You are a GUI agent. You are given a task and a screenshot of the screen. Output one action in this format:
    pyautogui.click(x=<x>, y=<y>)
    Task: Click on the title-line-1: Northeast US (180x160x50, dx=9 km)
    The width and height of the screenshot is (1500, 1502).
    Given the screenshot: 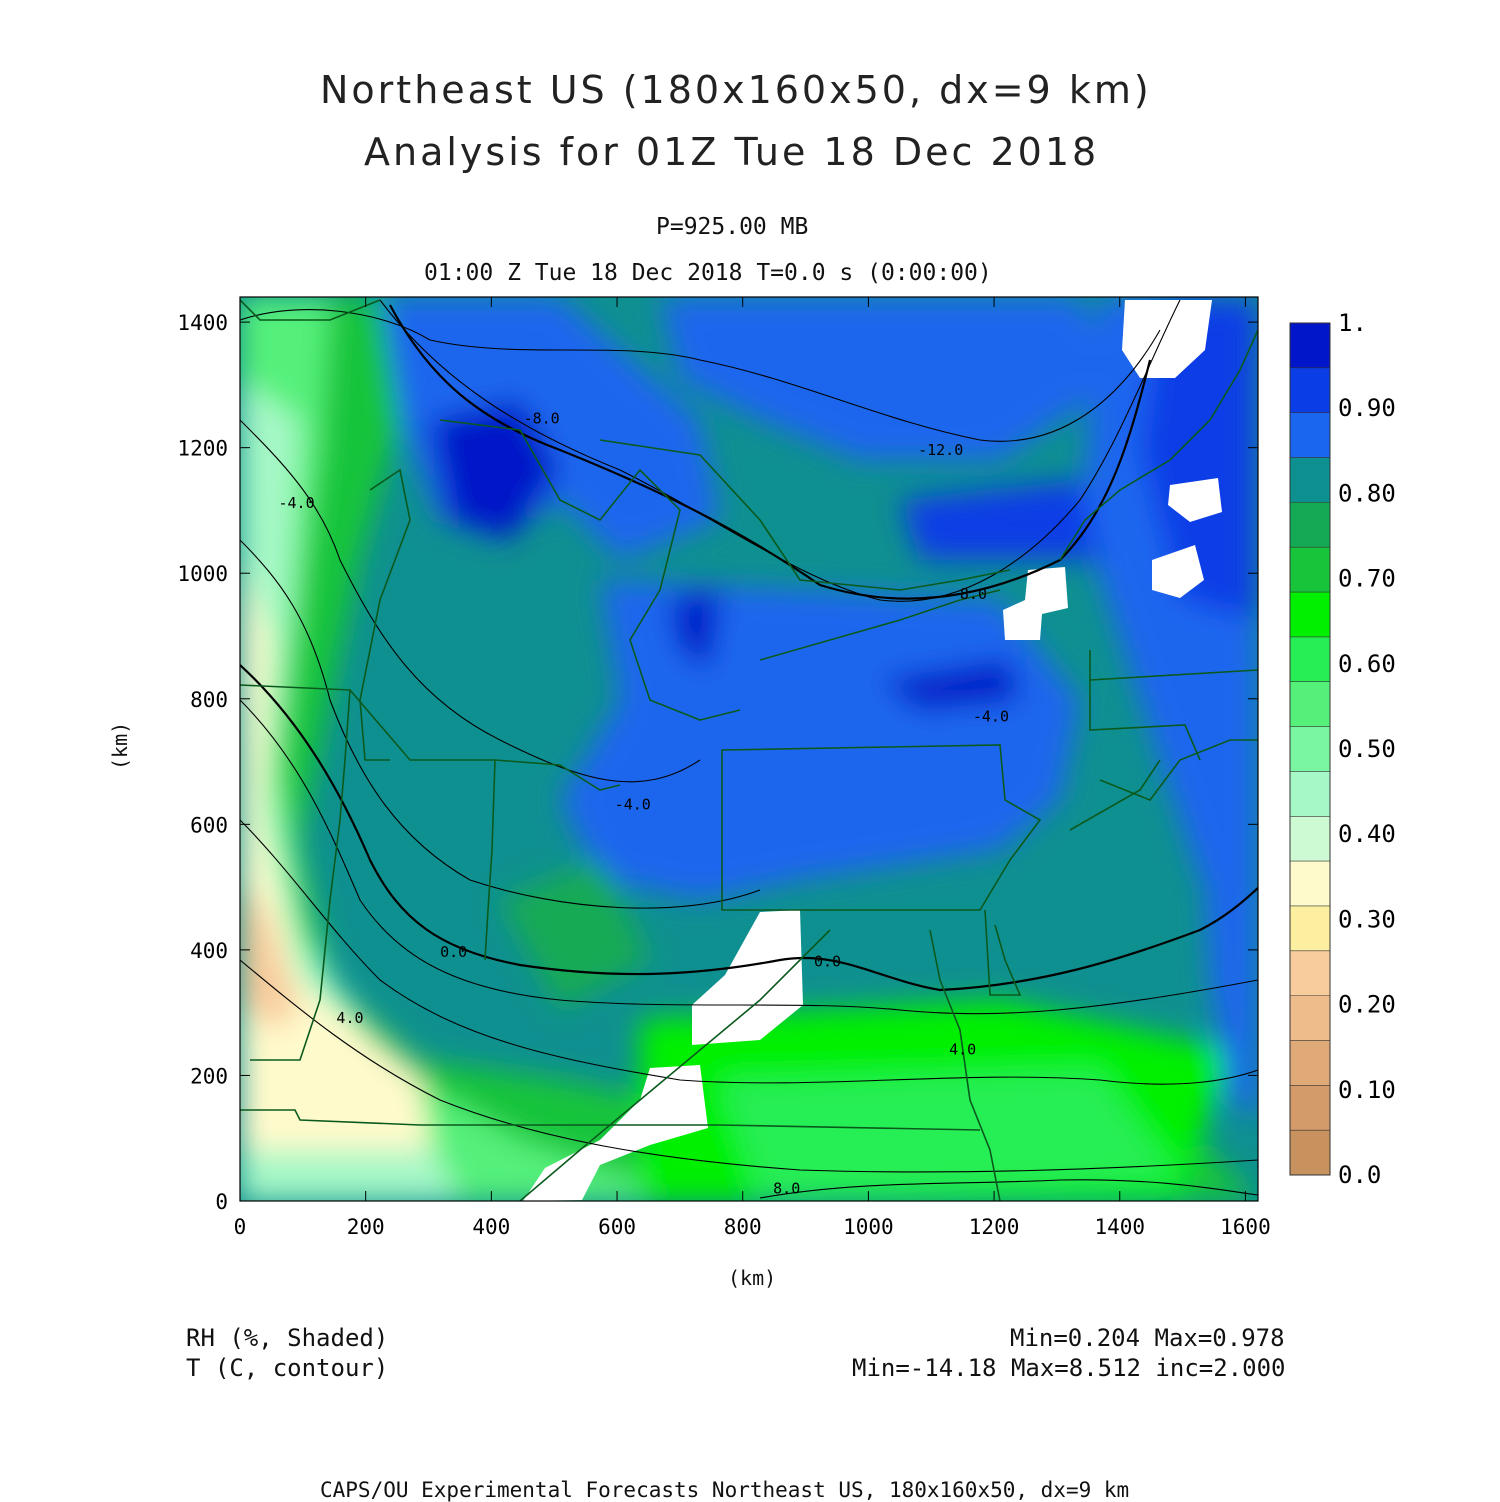 What is the action you would take?
    pyautogui.click(x=736, y=90)
    